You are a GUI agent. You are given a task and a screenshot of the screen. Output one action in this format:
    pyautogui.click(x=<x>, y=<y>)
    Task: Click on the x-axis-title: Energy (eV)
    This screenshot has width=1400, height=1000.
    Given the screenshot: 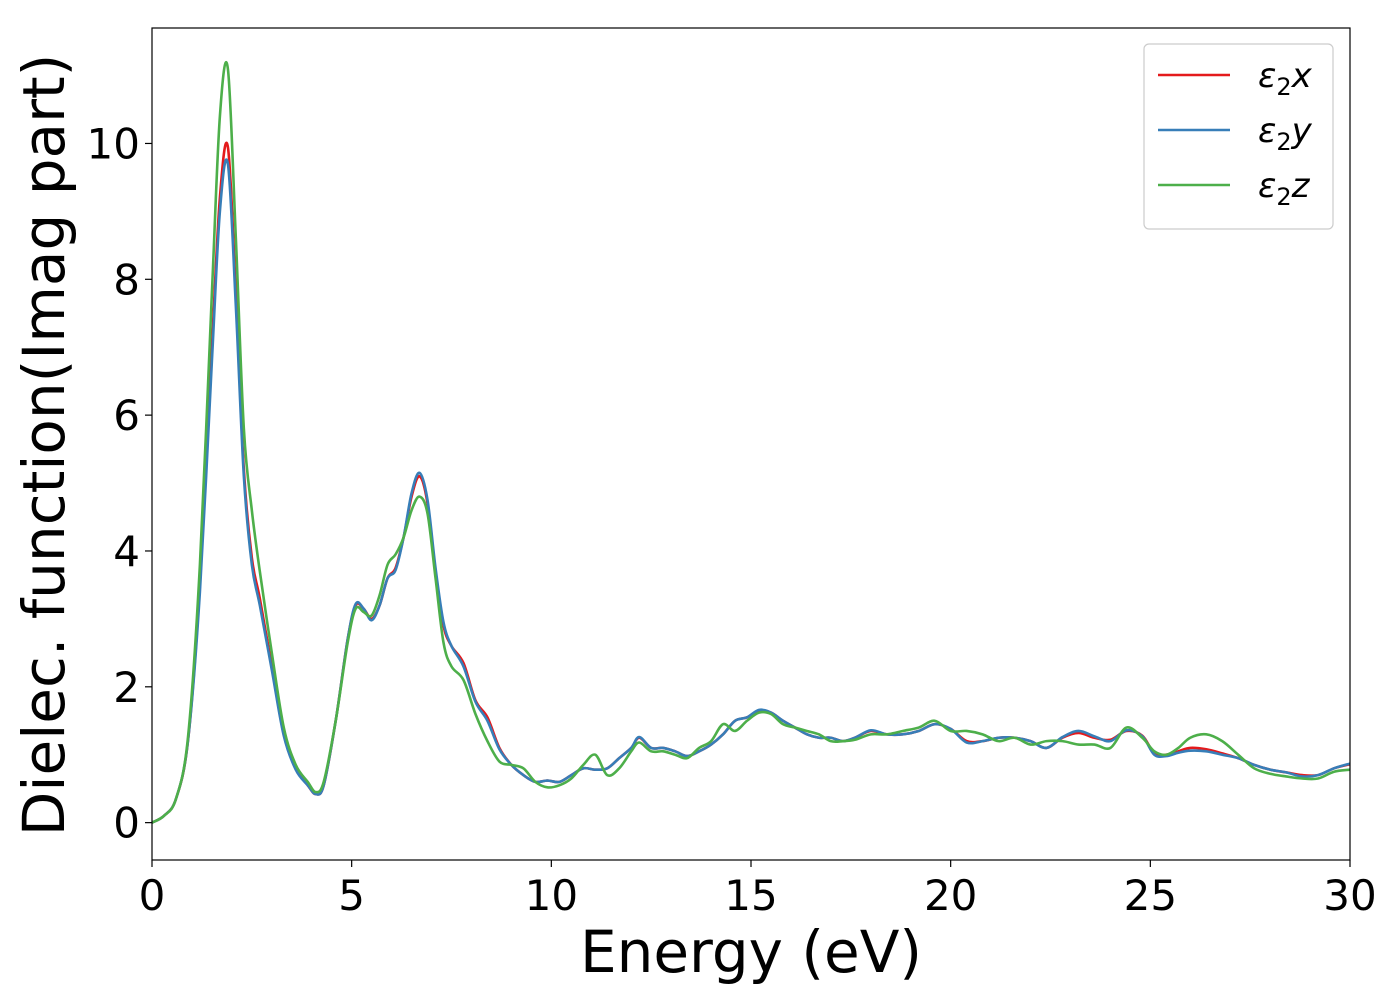 What is the action you would take?
    pyautogui.click(x=751, y=952)
    